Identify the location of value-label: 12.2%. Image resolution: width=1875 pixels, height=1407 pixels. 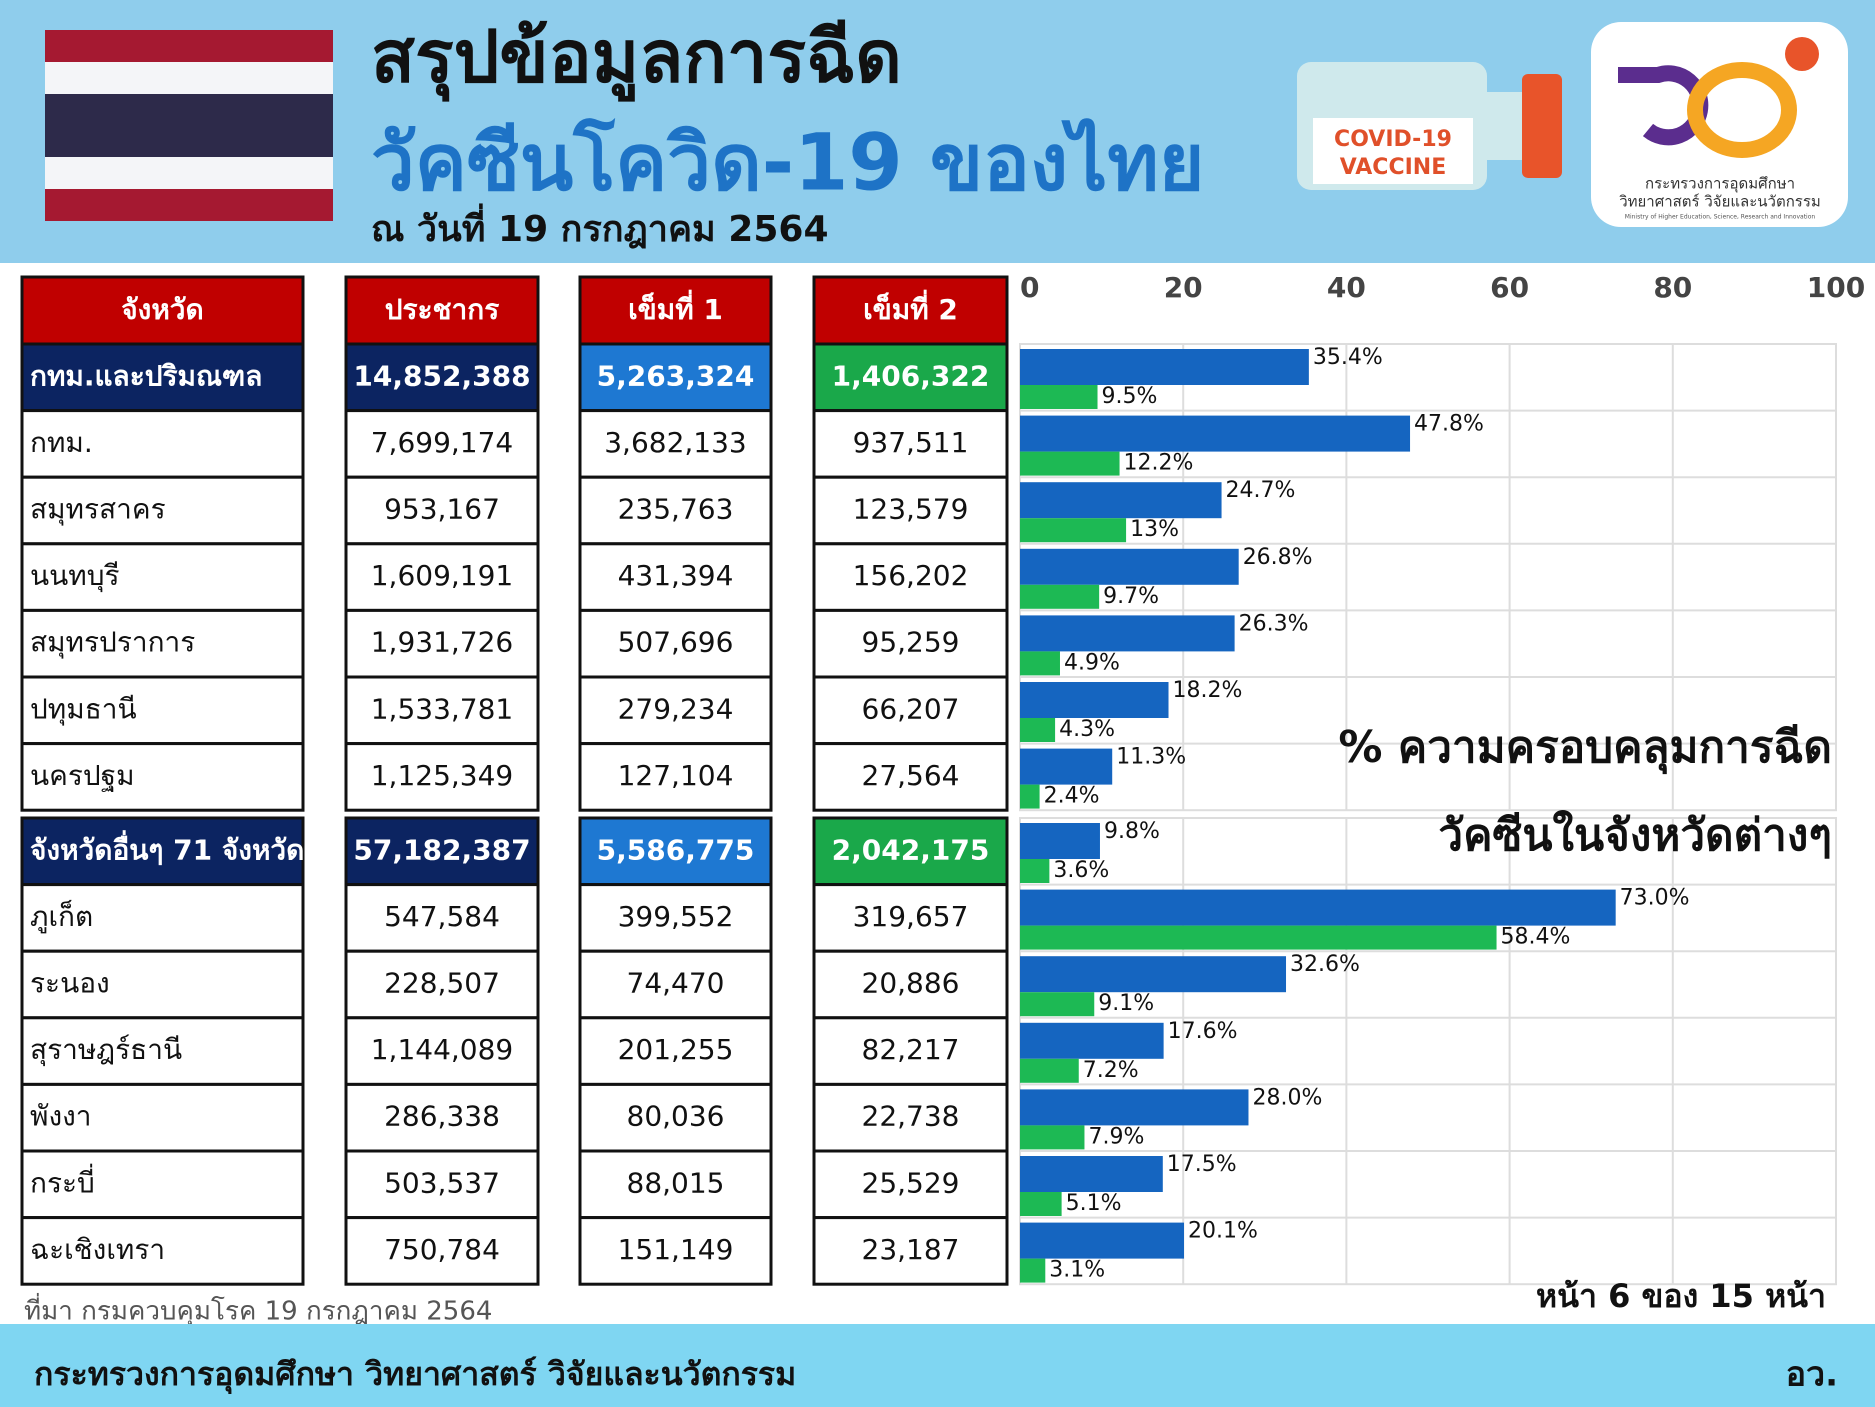
(1159, 463).